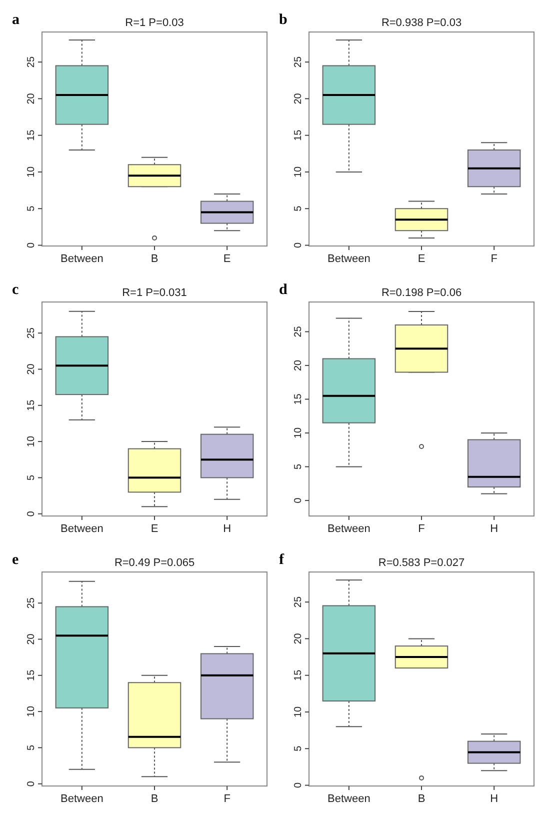 The image size is (550, 817). I want to click on text: c, so click(15, 290).